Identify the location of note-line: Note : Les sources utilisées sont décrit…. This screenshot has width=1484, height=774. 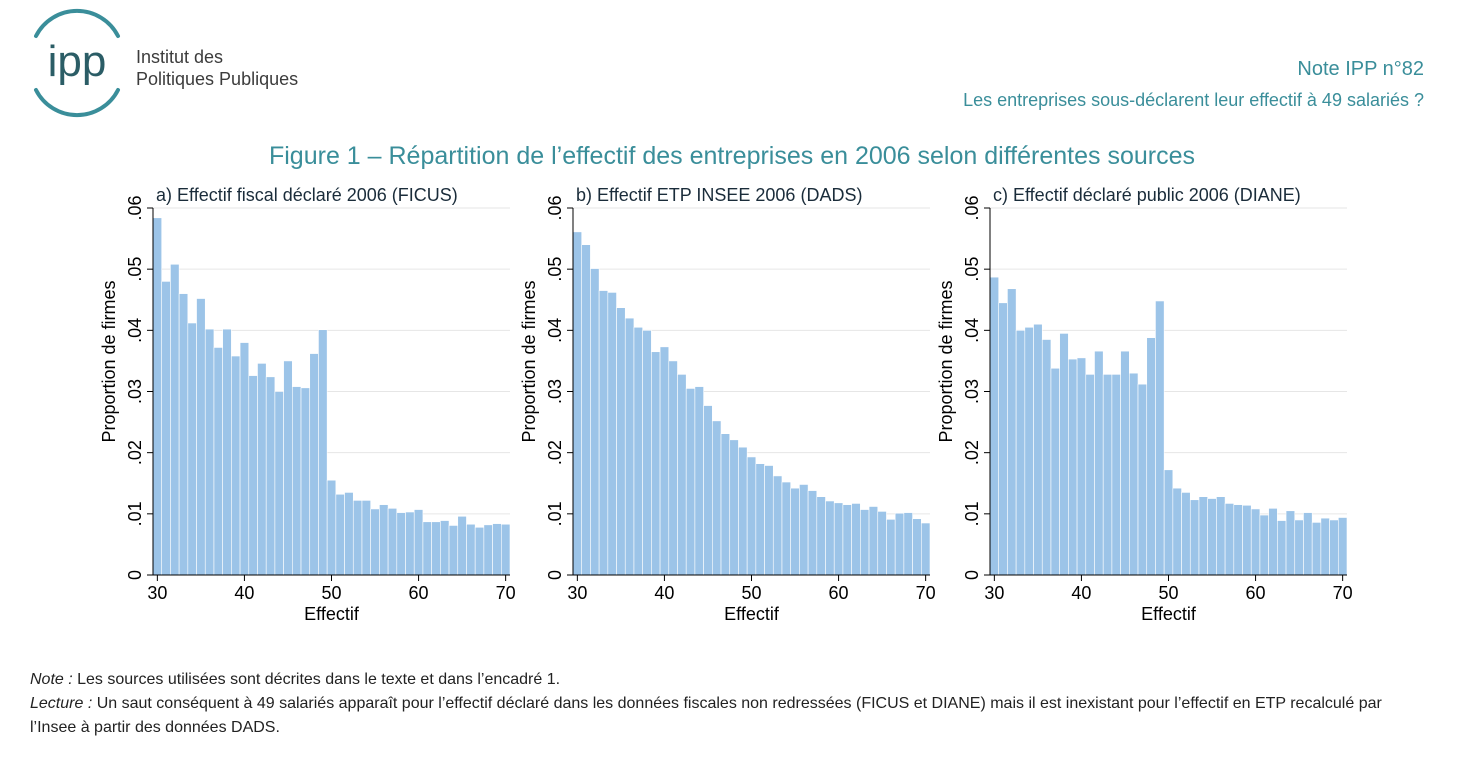
(730, 680).